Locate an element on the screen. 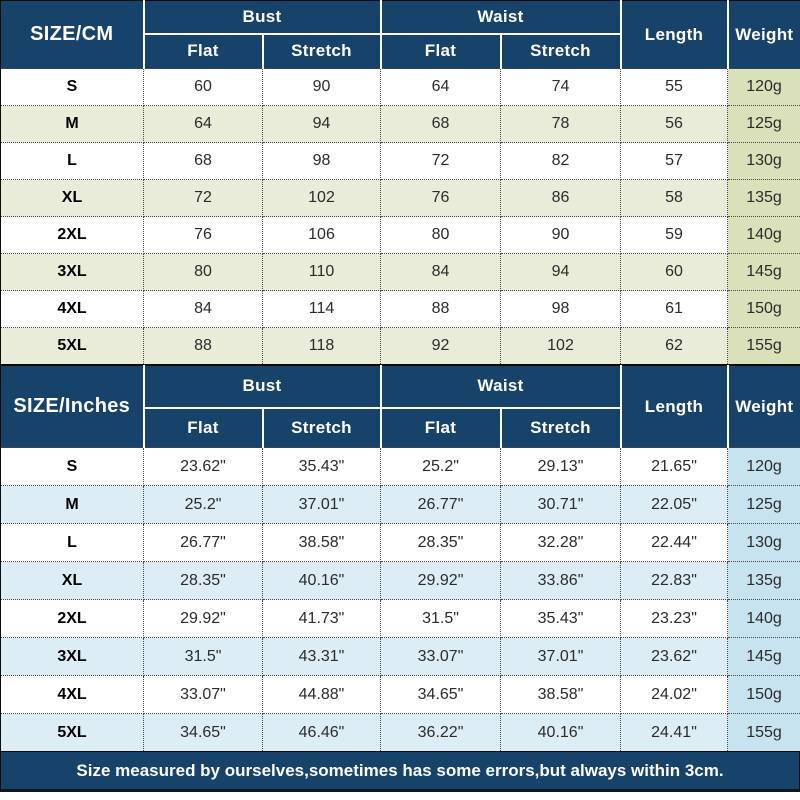 The width and height of the screenshot is (800, 800). bust-flat-cell: 60 is located at coordinates (203, 87).